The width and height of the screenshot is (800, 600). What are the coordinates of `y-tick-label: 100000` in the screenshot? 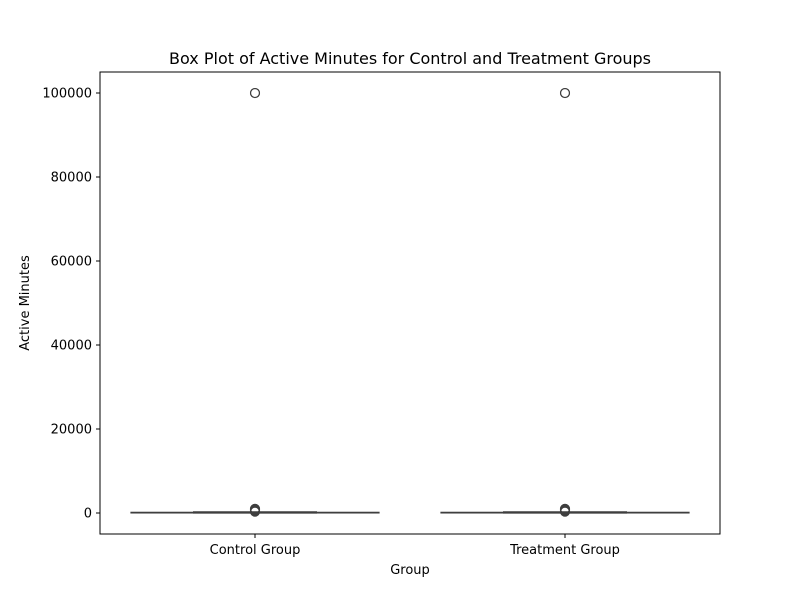 It's located at (67, 94).